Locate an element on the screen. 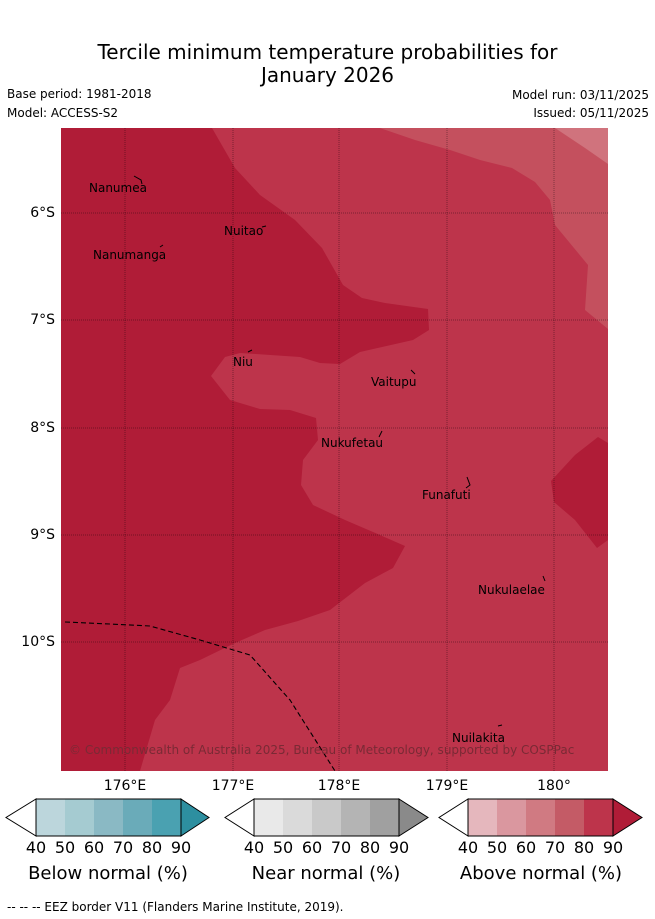  colorbar-below-normal is located at coordinates (107, 817).